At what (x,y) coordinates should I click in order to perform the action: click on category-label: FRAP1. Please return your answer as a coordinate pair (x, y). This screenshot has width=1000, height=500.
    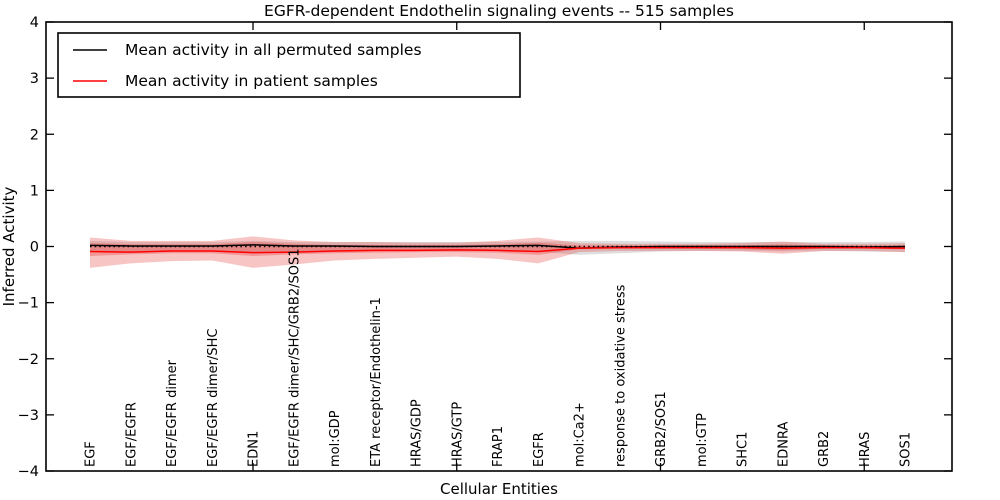
    Looking at the image, I should click on (498, 446).